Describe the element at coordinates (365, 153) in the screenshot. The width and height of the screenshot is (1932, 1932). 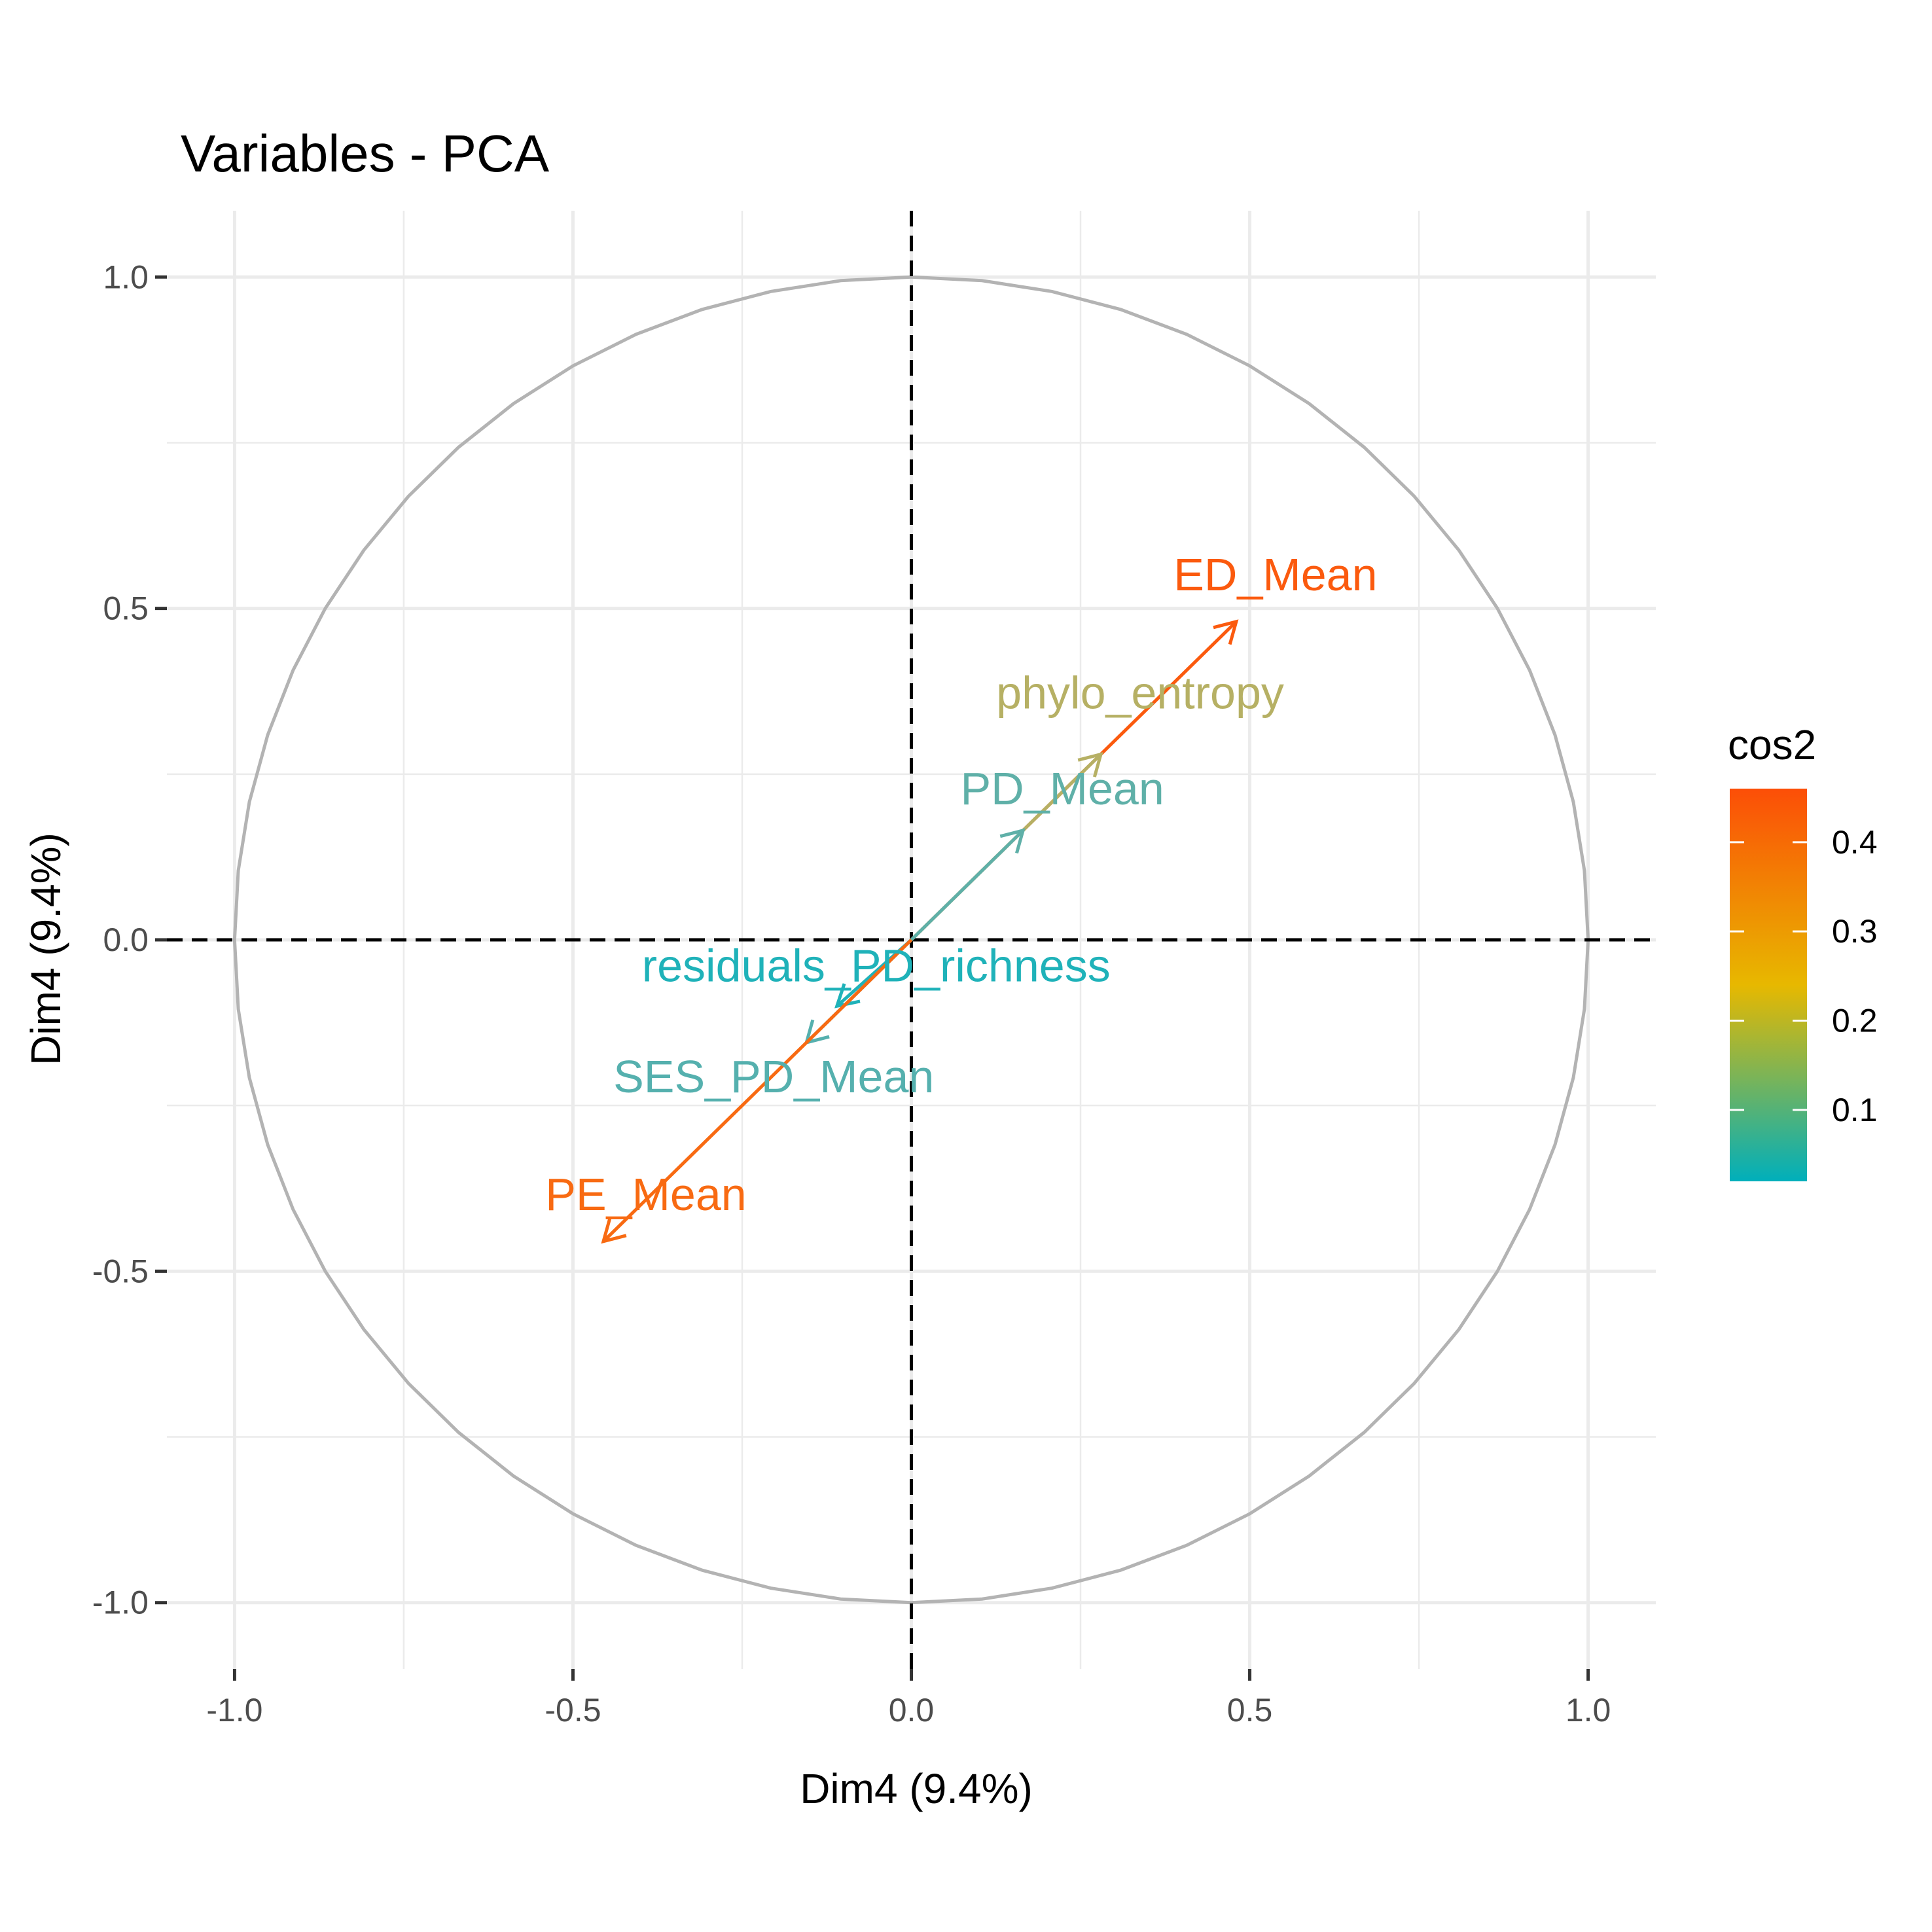
I see `chart-title: Variables - PCA` at that location.